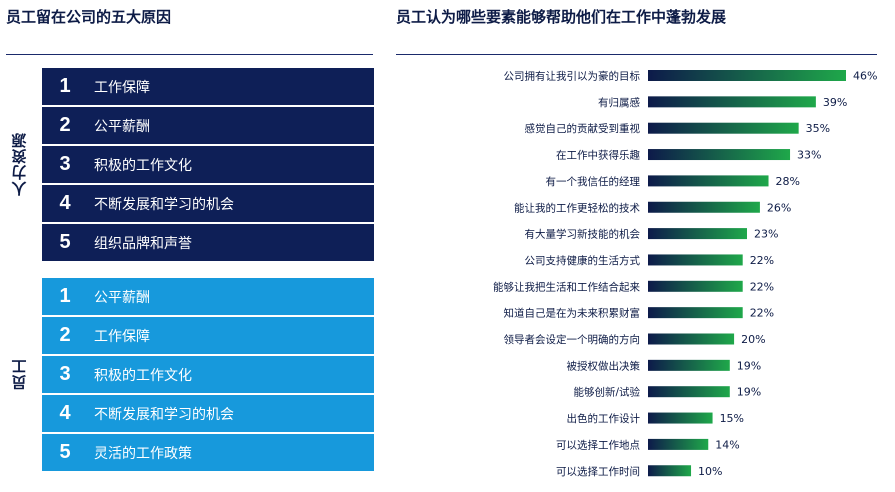  Describe the element at coordinates (208, 296) in the screenshot. I see `employee-reason-row: 1 公平薪酬` at that location.